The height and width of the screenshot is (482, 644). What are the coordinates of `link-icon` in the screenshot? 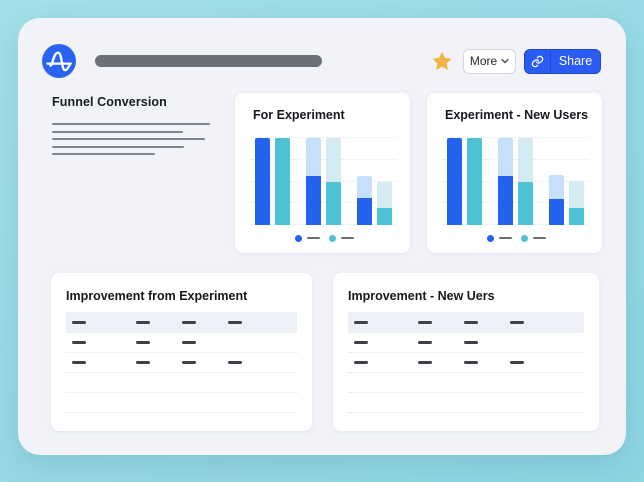 It's located at (537, 61).